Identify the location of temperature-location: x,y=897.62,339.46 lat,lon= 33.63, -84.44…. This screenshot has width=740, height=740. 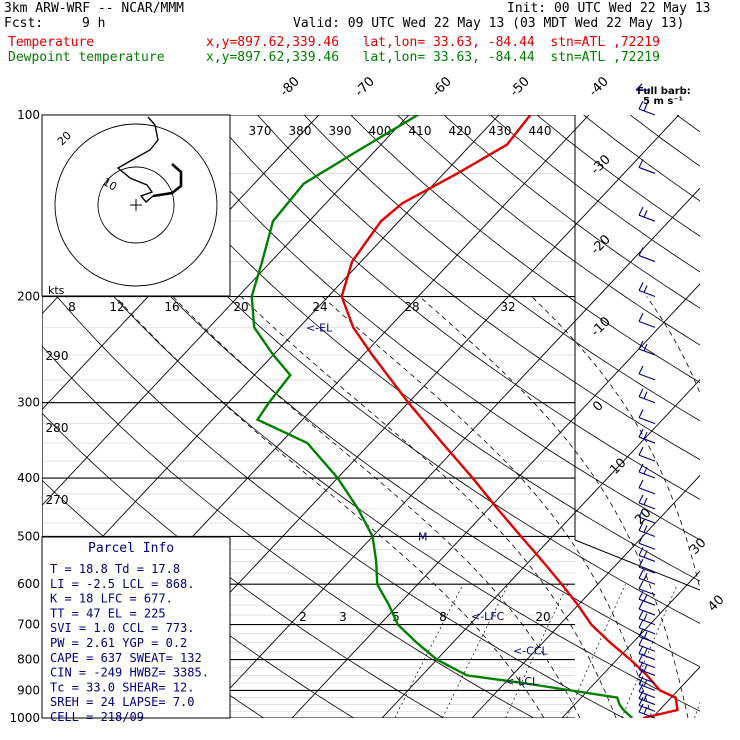
(433, 42).